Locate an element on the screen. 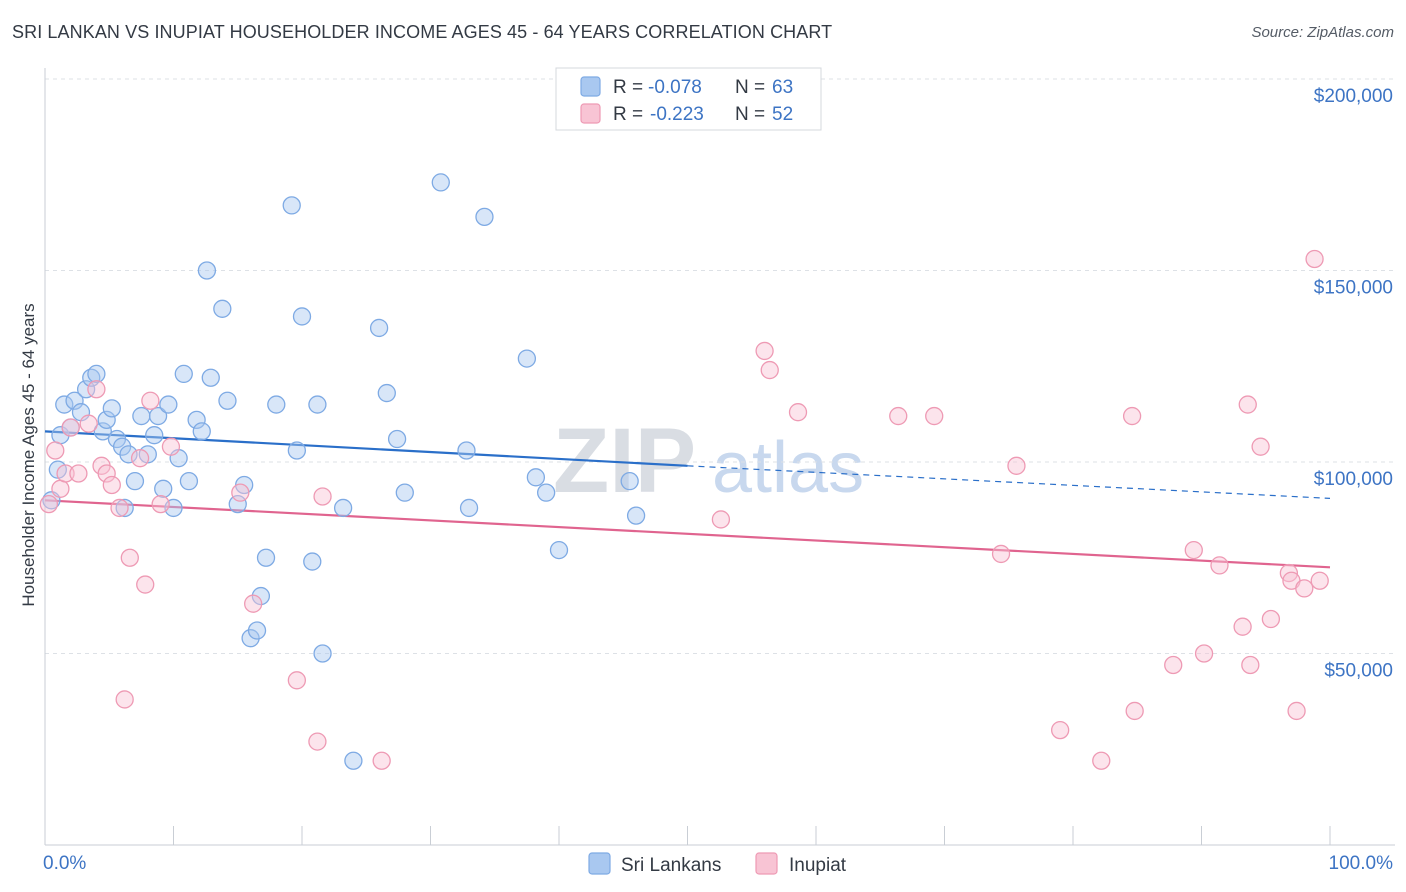 The height and width of the screenshot is (892, 1406). y-tick-label: $100,000 is located at coordinates (1353, 479).